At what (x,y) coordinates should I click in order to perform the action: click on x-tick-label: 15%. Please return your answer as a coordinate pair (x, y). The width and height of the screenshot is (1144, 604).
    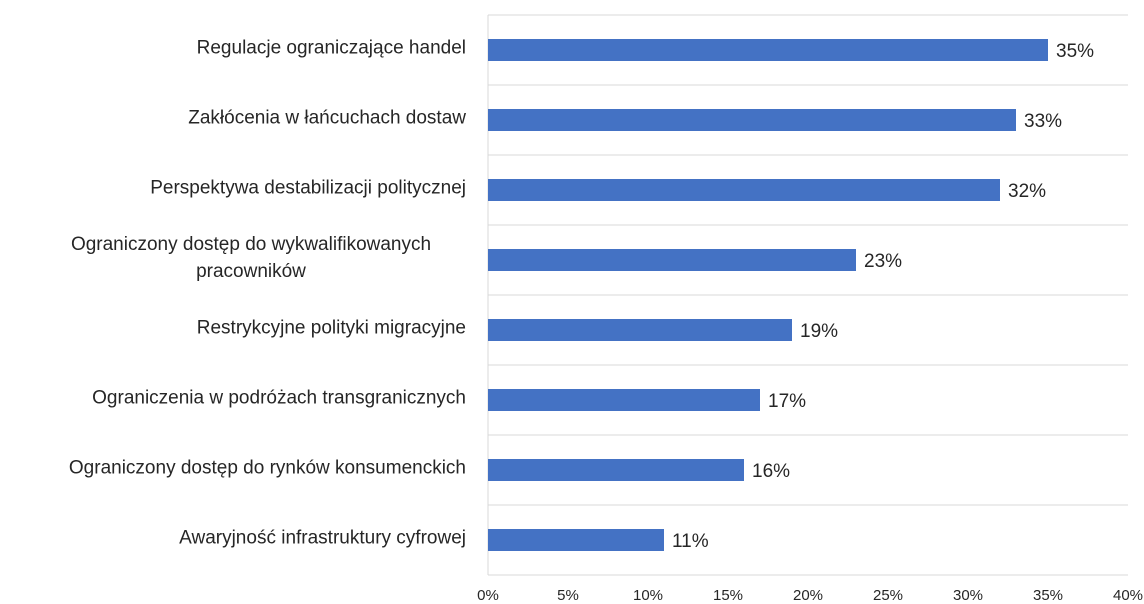
    Looking at the image, I should click on (728, 595).